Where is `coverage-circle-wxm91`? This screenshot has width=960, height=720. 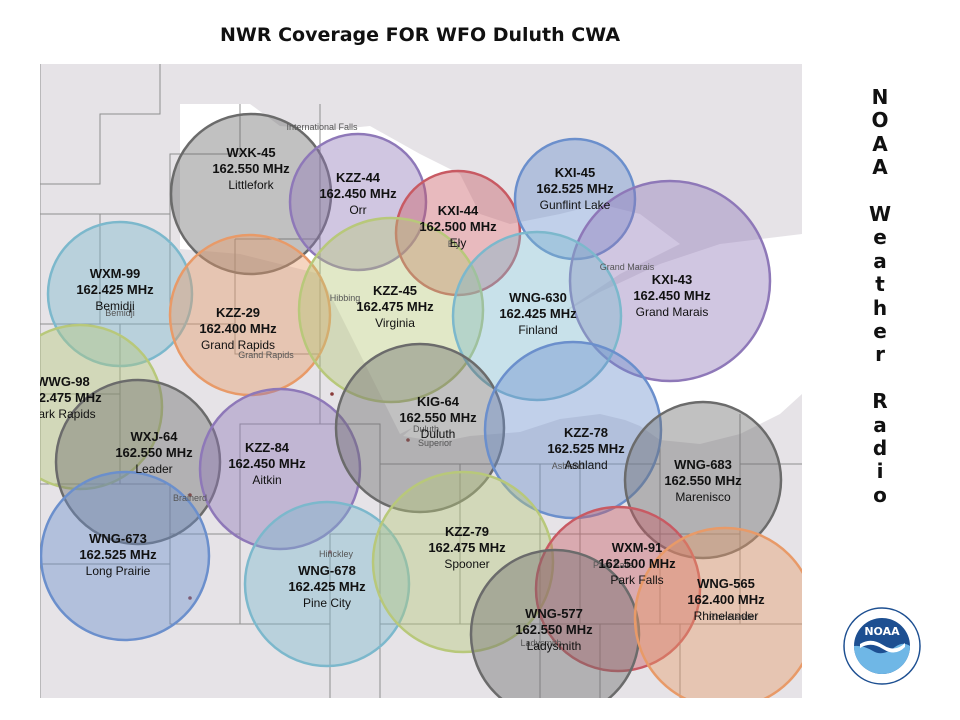 coverage-circle-wxm91 is located at coordinates (618, 589).